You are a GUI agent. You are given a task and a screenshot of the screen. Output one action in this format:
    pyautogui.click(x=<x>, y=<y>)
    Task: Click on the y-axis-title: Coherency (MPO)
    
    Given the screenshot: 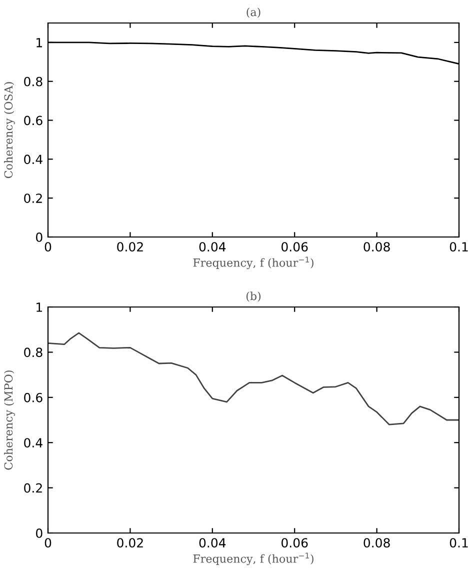 What is the action you would take?
    pyautogui.click(x=9, y=420)
    